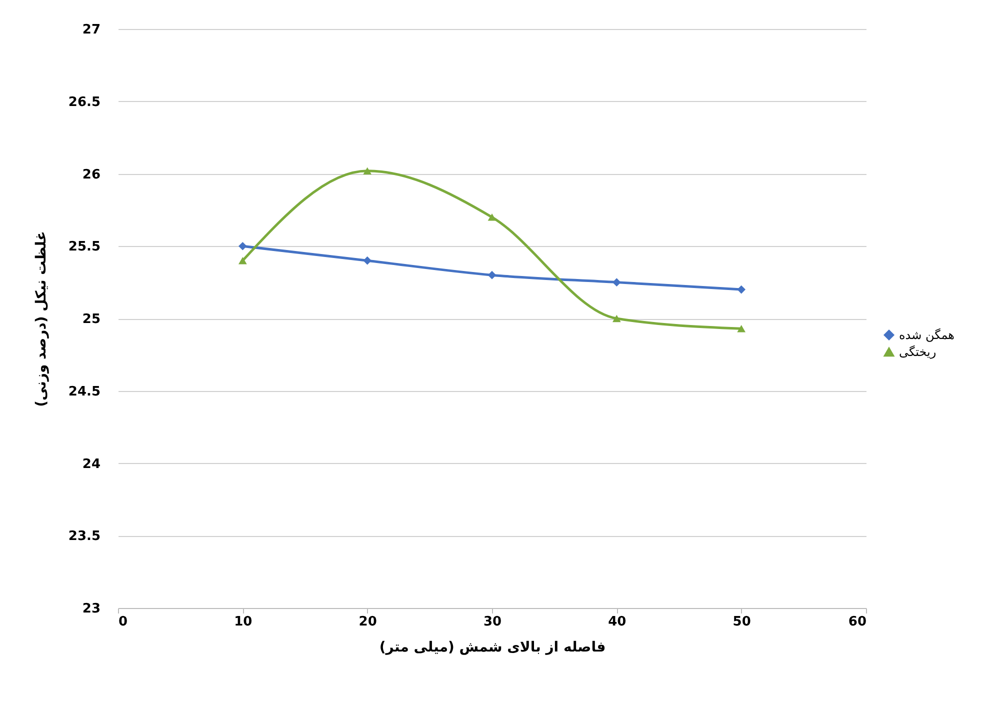 The height and width of the screenshot is (705, 993). Describe the element at coordinates (84, 102) in the screenshot. I see `y-tick-label: 26.5` at that location.